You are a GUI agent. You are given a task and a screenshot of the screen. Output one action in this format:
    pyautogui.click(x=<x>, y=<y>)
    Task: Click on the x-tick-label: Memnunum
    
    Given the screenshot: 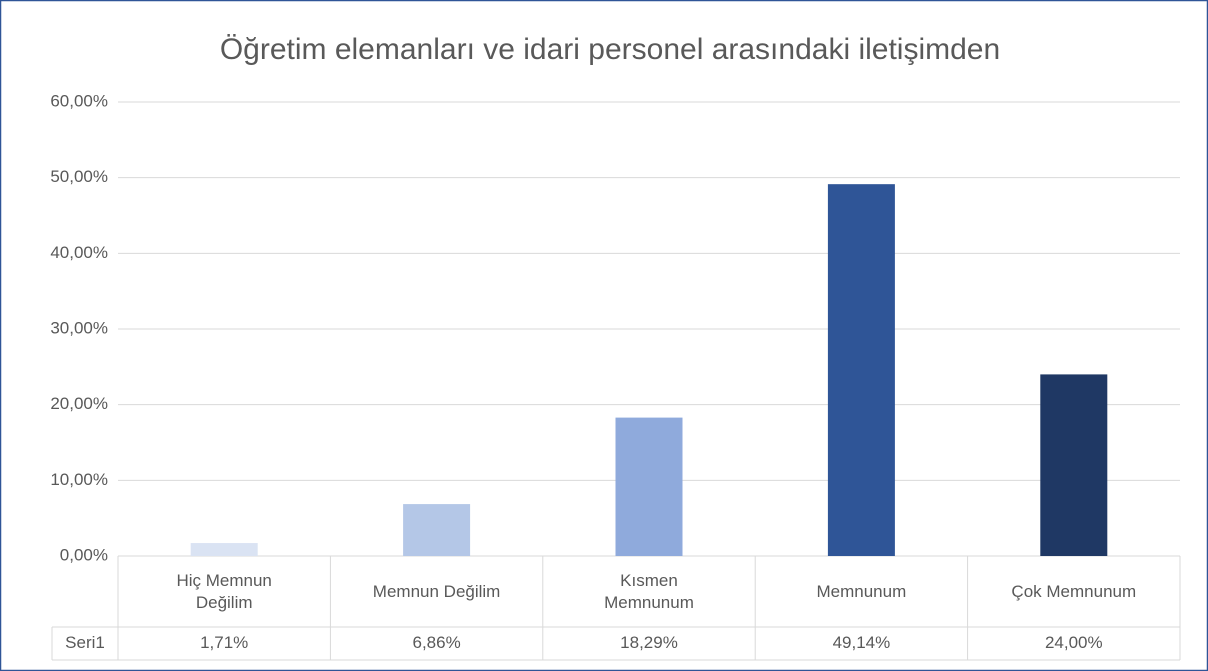 What is the action you would take?
    pyautogui.click(x=861, y=591)
    